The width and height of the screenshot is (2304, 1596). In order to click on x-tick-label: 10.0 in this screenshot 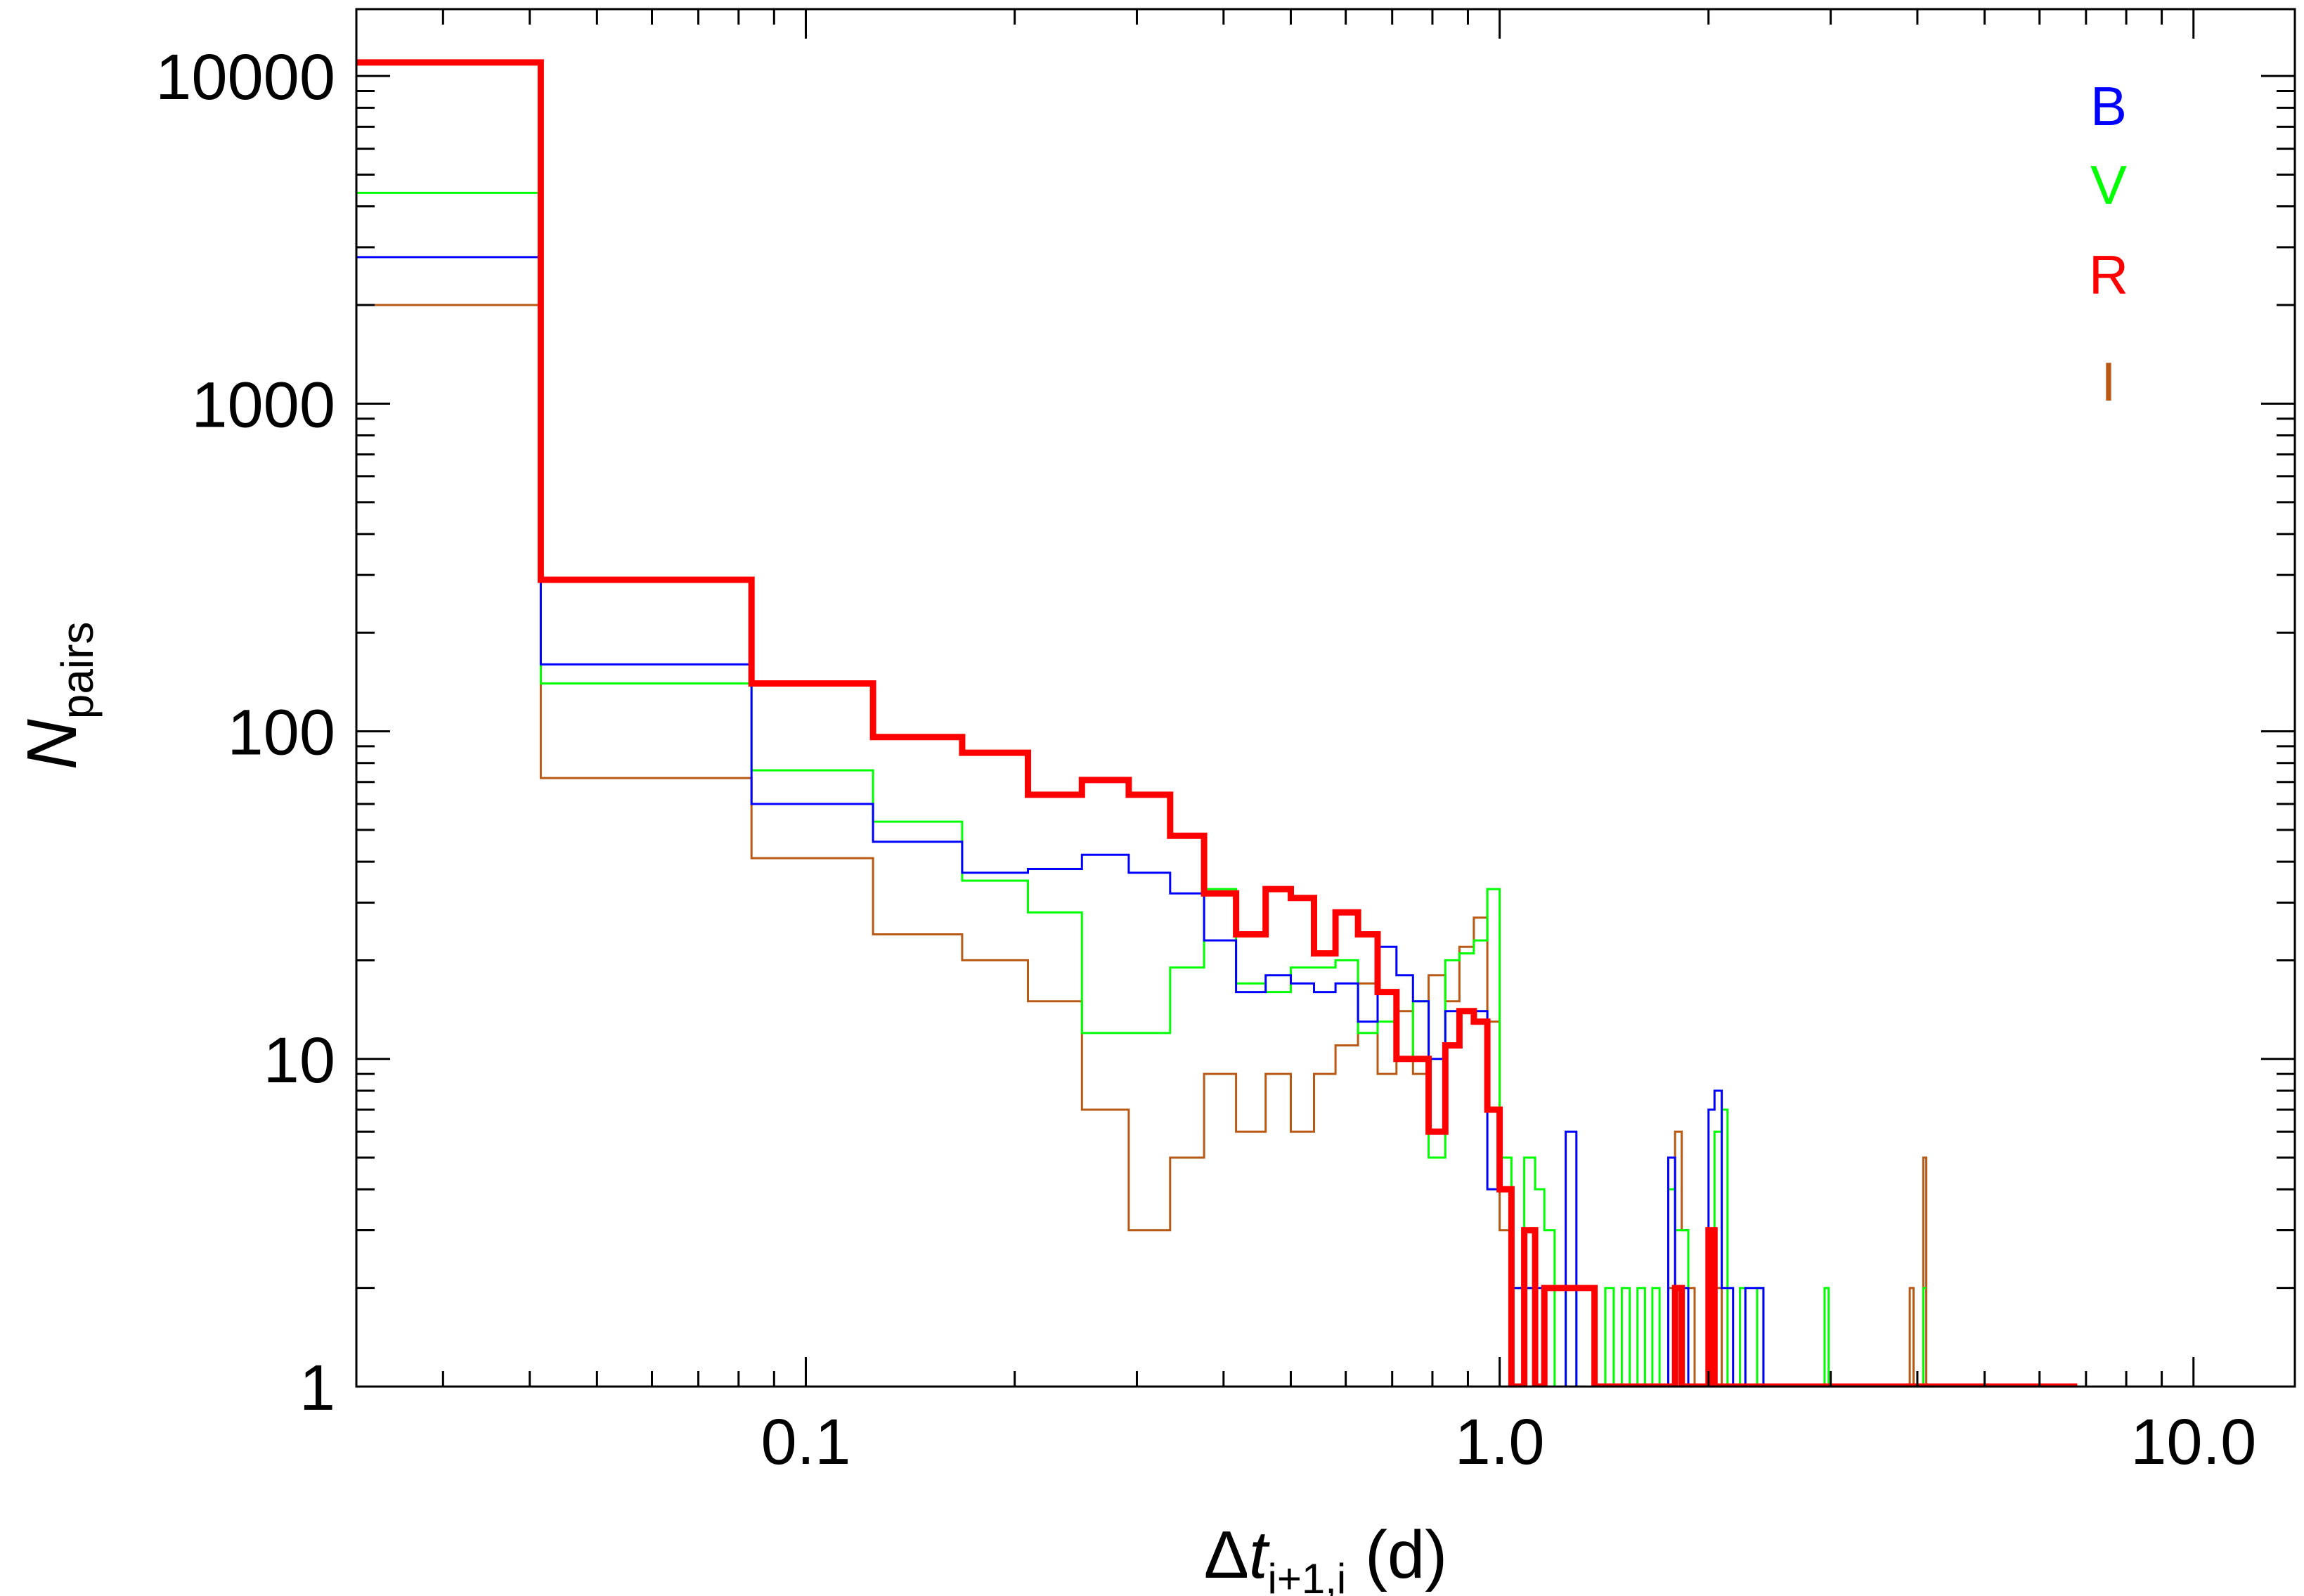, I will do `click(2193, 1442)`.